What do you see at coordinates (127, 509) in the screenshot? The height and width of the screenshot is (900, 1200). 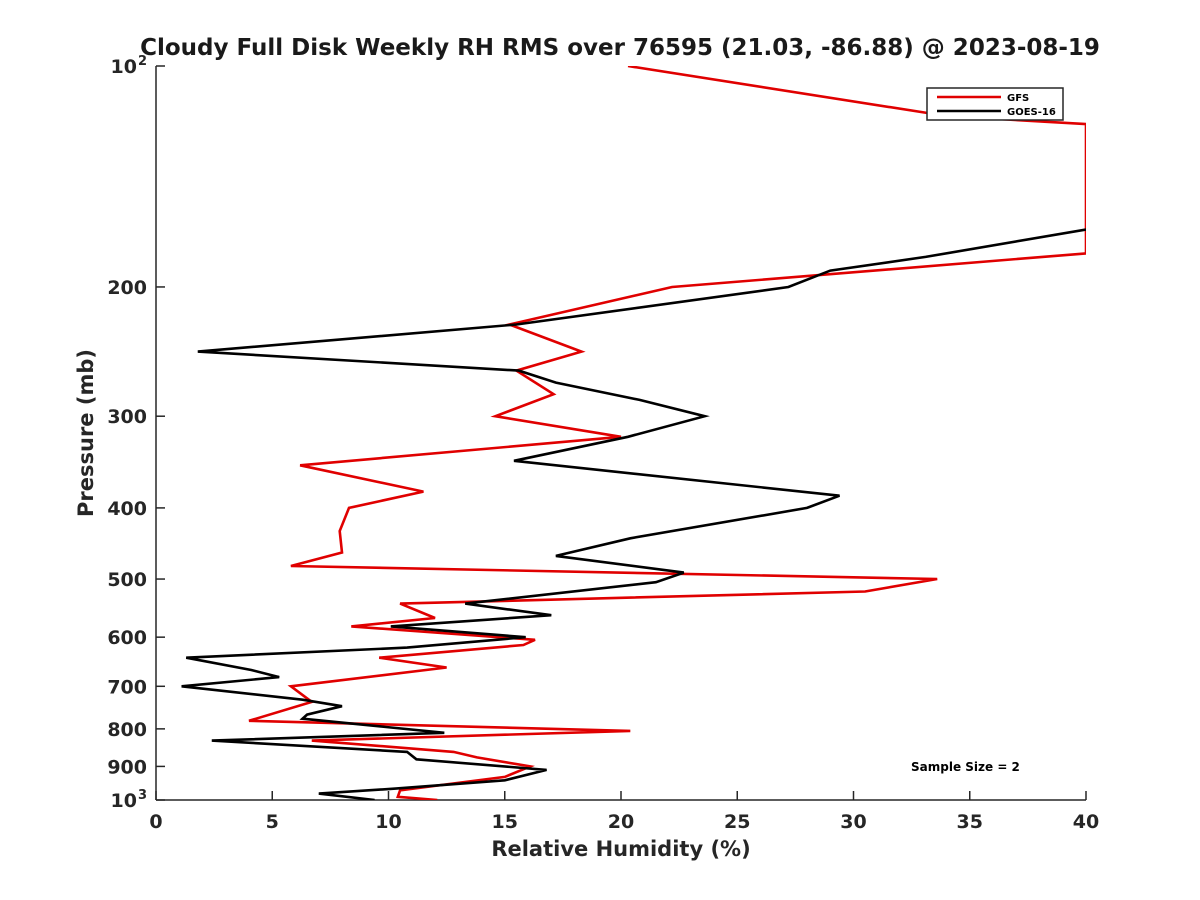 I see `y-tick-label: 400` at bounding box center [127, 509].